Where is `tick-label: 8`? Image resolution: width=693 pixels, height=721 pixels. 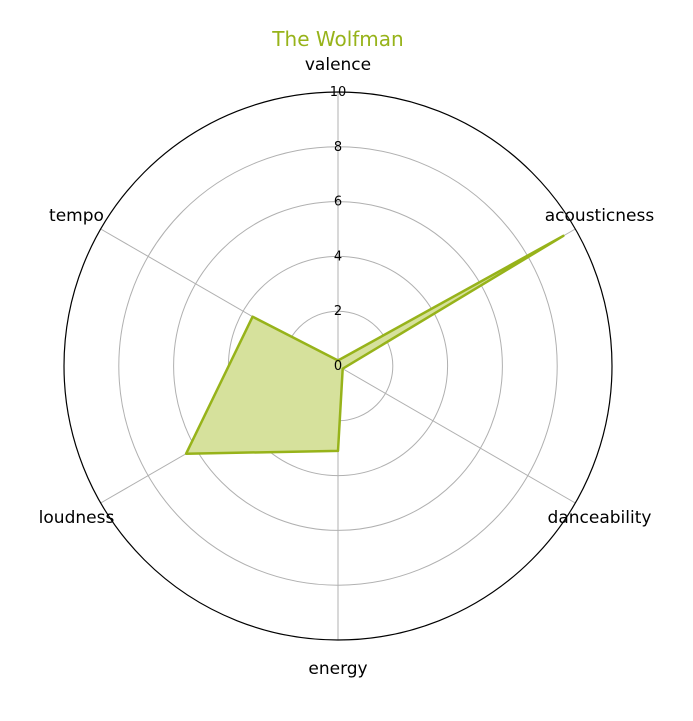
tick-label: 8 is located at coordinates (338, 147).